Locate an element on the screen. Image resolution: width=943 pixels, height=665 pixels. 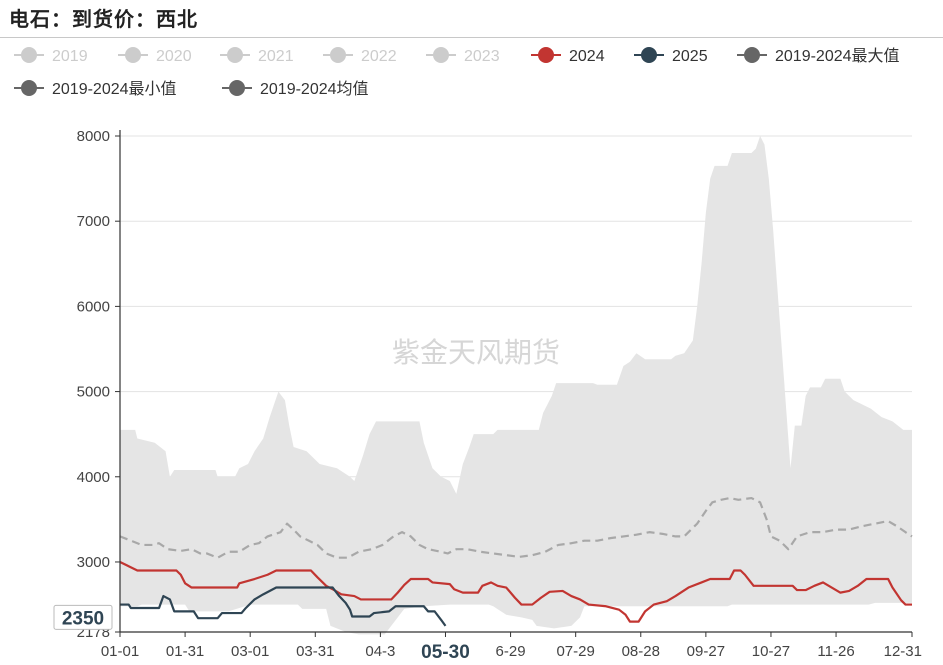
y-highlight-box is located at coordinates (83, 617).